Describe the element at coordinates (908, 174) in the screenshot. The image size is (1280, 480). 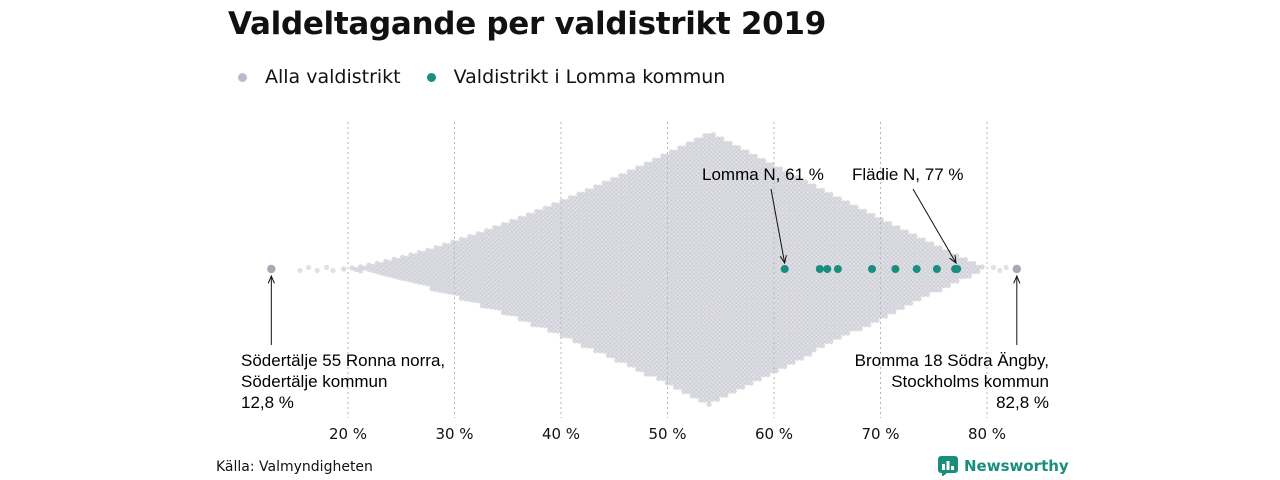
I see `annotation-label-fladie: Flädie N, 77 %` at that location.